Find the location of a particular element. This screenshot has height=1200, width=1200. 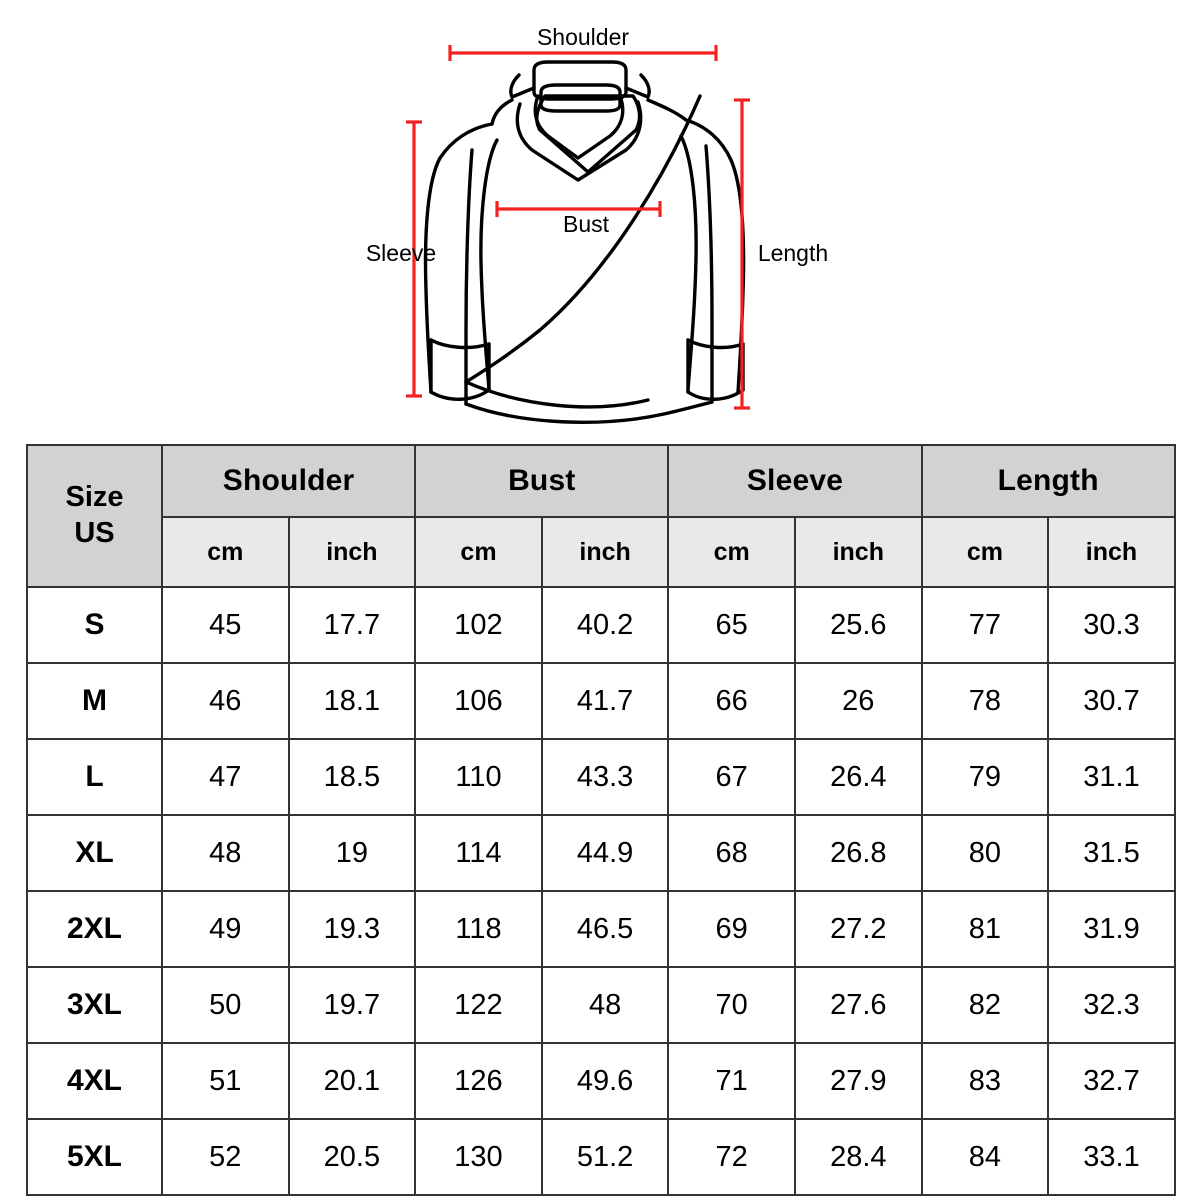

cell-3xl-length-inch: 32.3 is located at coordinates (1111, 1005).